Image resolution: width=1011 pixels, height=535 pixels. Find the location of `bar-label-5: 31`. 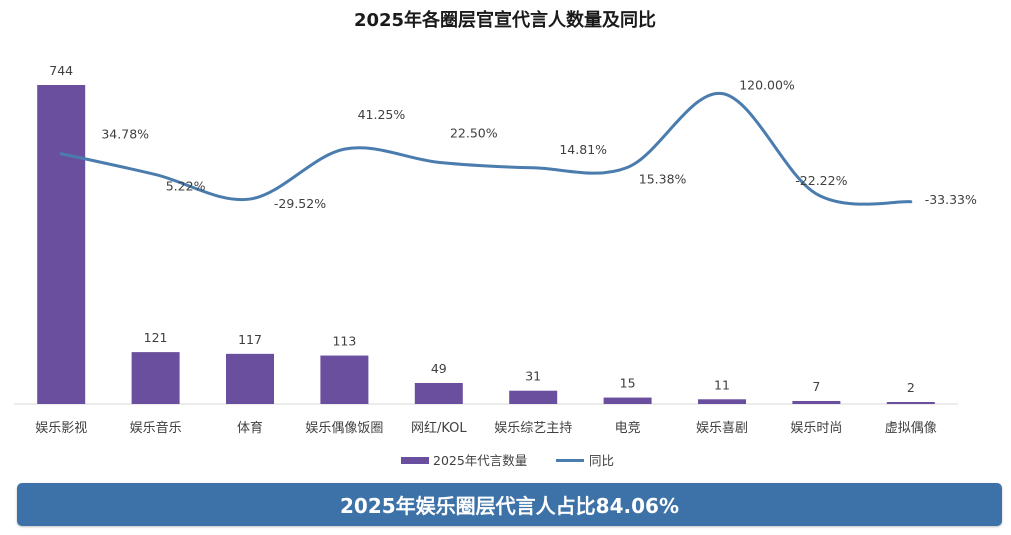

bar-label-5: 31 is located at coordinates (533, 376).